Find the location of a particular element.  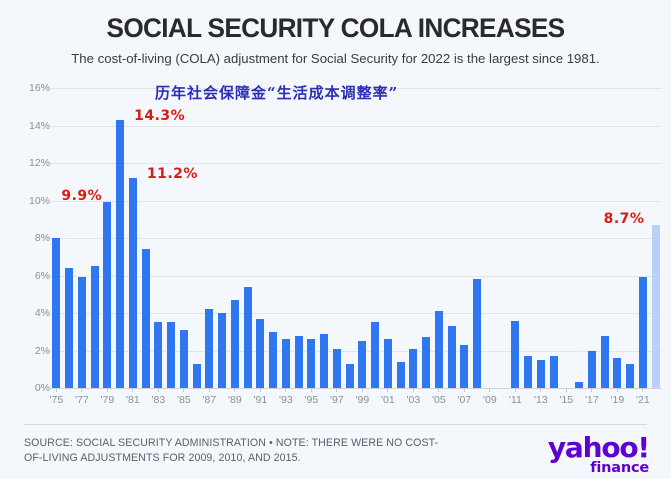

x-axis-tick-label: '19 is located at coordinates (617, 400).